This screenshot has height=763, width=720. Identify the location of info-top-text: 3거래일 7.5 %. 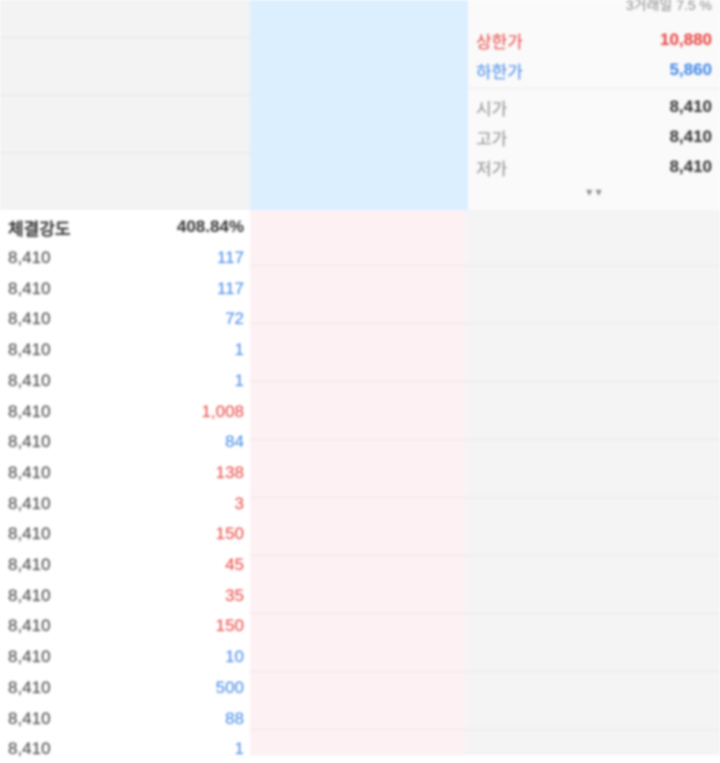
(668, 6).